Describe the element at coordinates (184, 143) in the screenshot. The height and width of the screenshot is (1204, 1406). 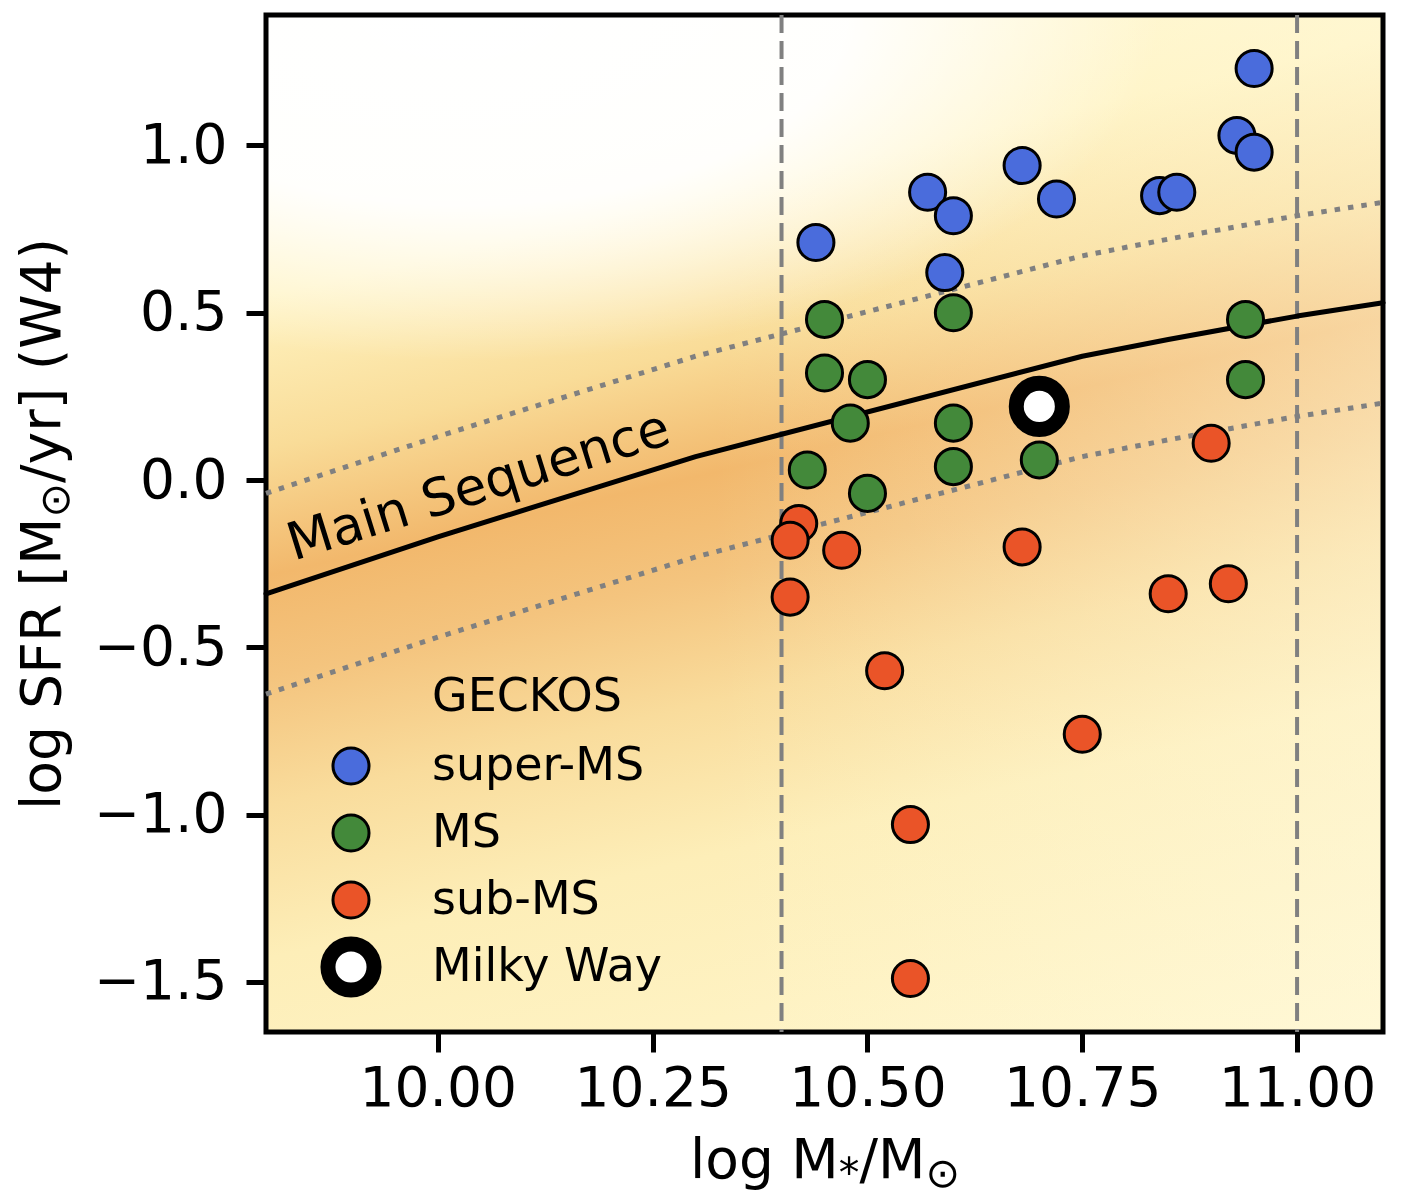
I see `y-tick-label: 1.0` at that location.